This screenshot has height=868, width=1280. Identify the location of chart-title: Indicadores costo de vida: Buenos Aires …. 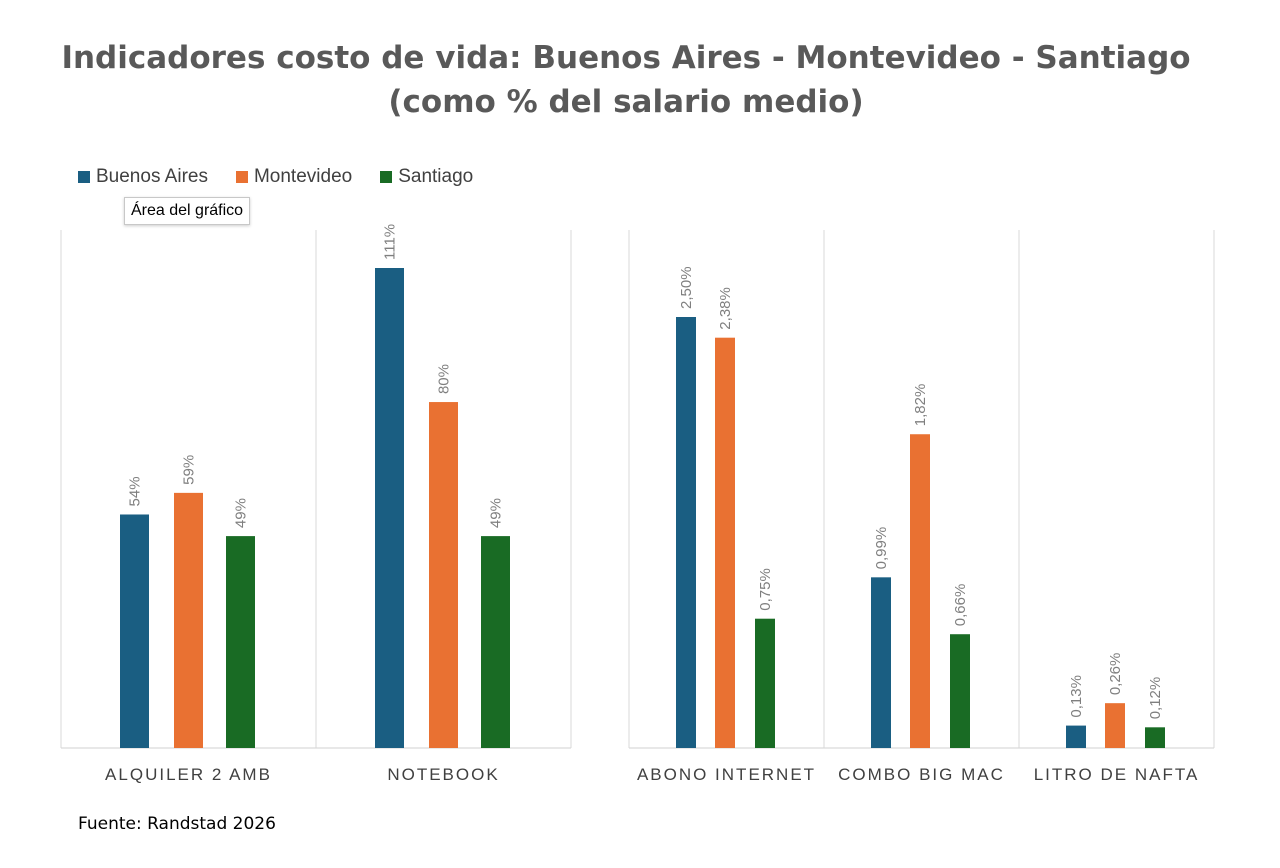
(626, 80).